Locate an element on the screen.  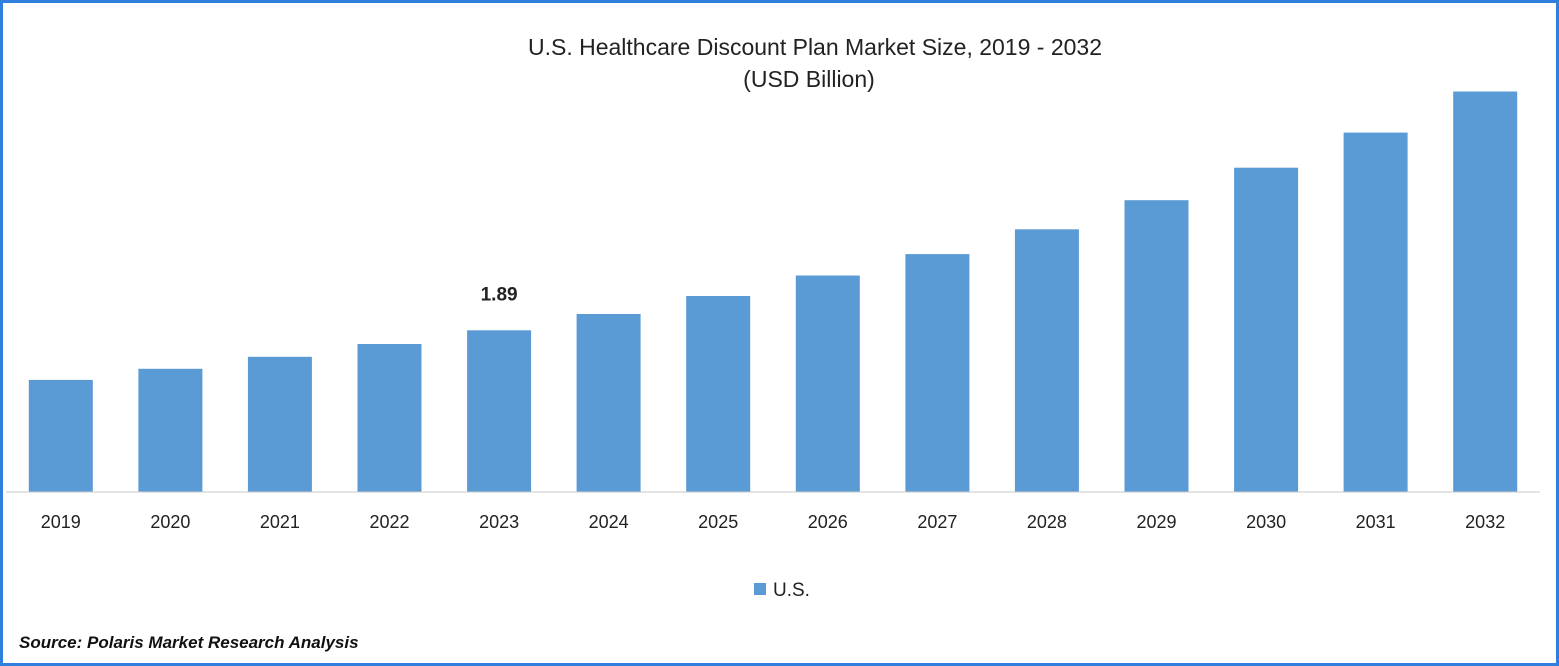
x-tick-label-2031: 2031 is located at coordinates (1376, 522).